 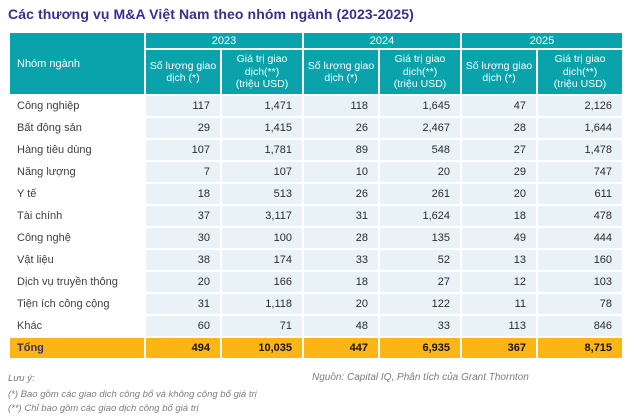 I want to click on total-value: 6,935, so click(x=420, y=348).